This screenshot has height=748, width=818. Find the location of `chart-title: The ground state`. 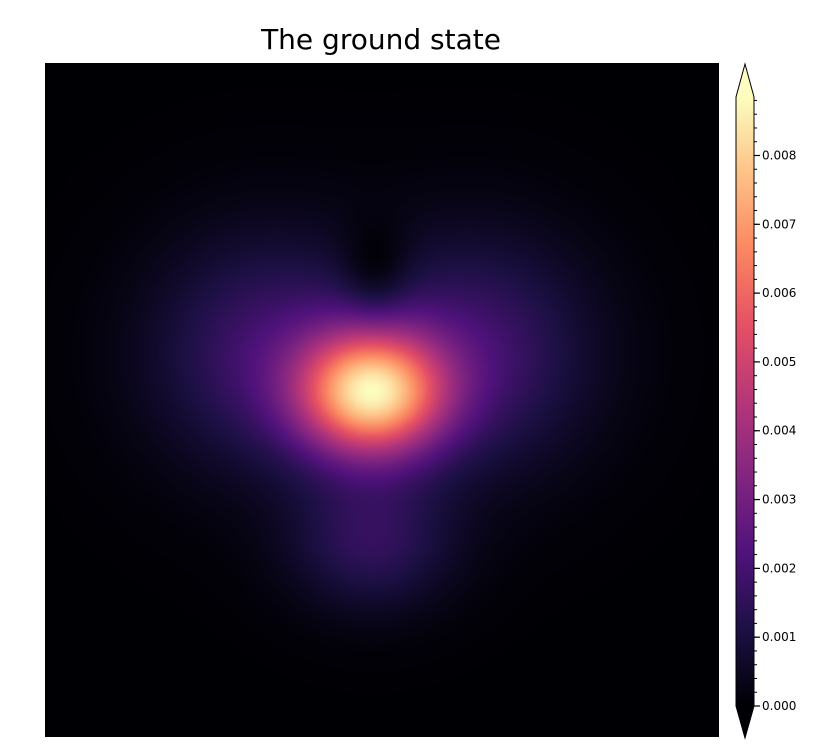

chart-title: The ground state is located at coordinates (380, 39).